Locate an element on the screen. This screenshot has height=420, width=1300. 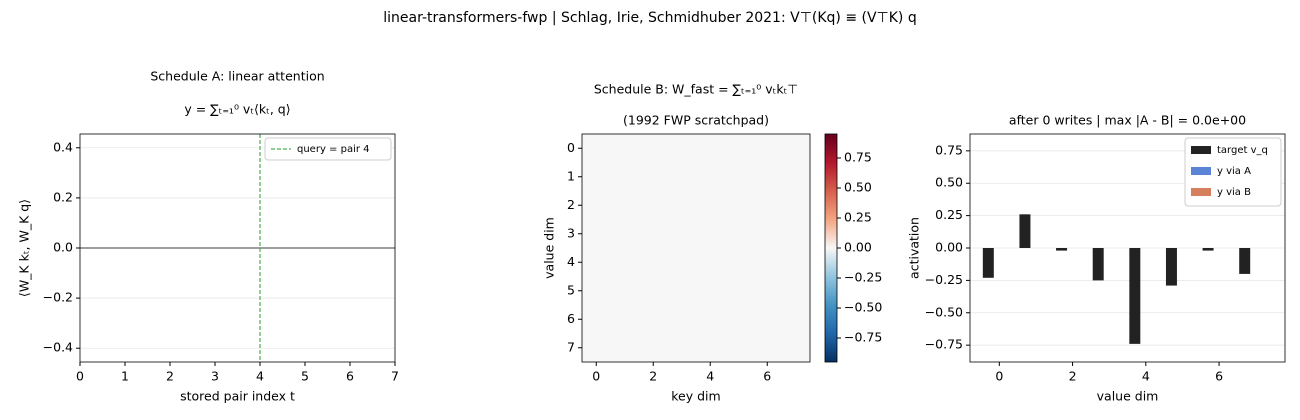
legend-box is located at coordinates (328, 149).